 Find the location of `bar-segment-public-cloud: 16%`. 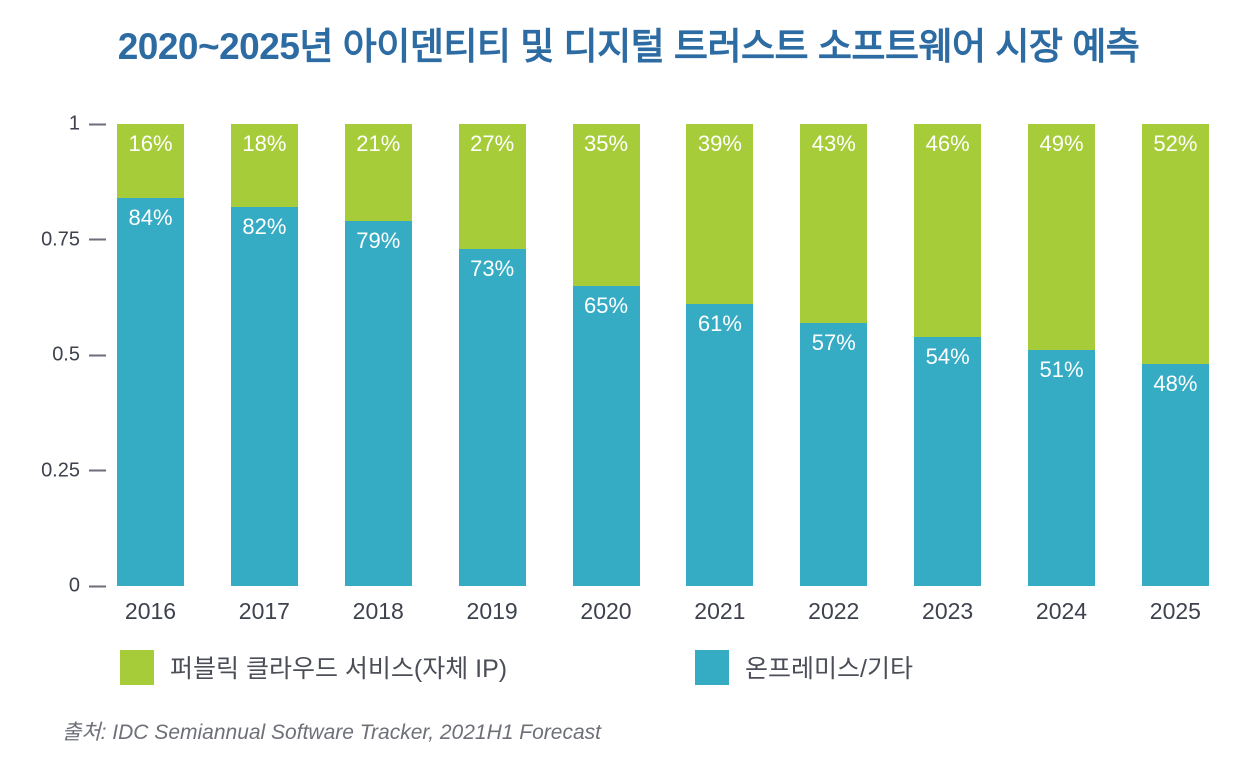

bar-segment-public-cloud: 16% is located at coordinates (150, 161).